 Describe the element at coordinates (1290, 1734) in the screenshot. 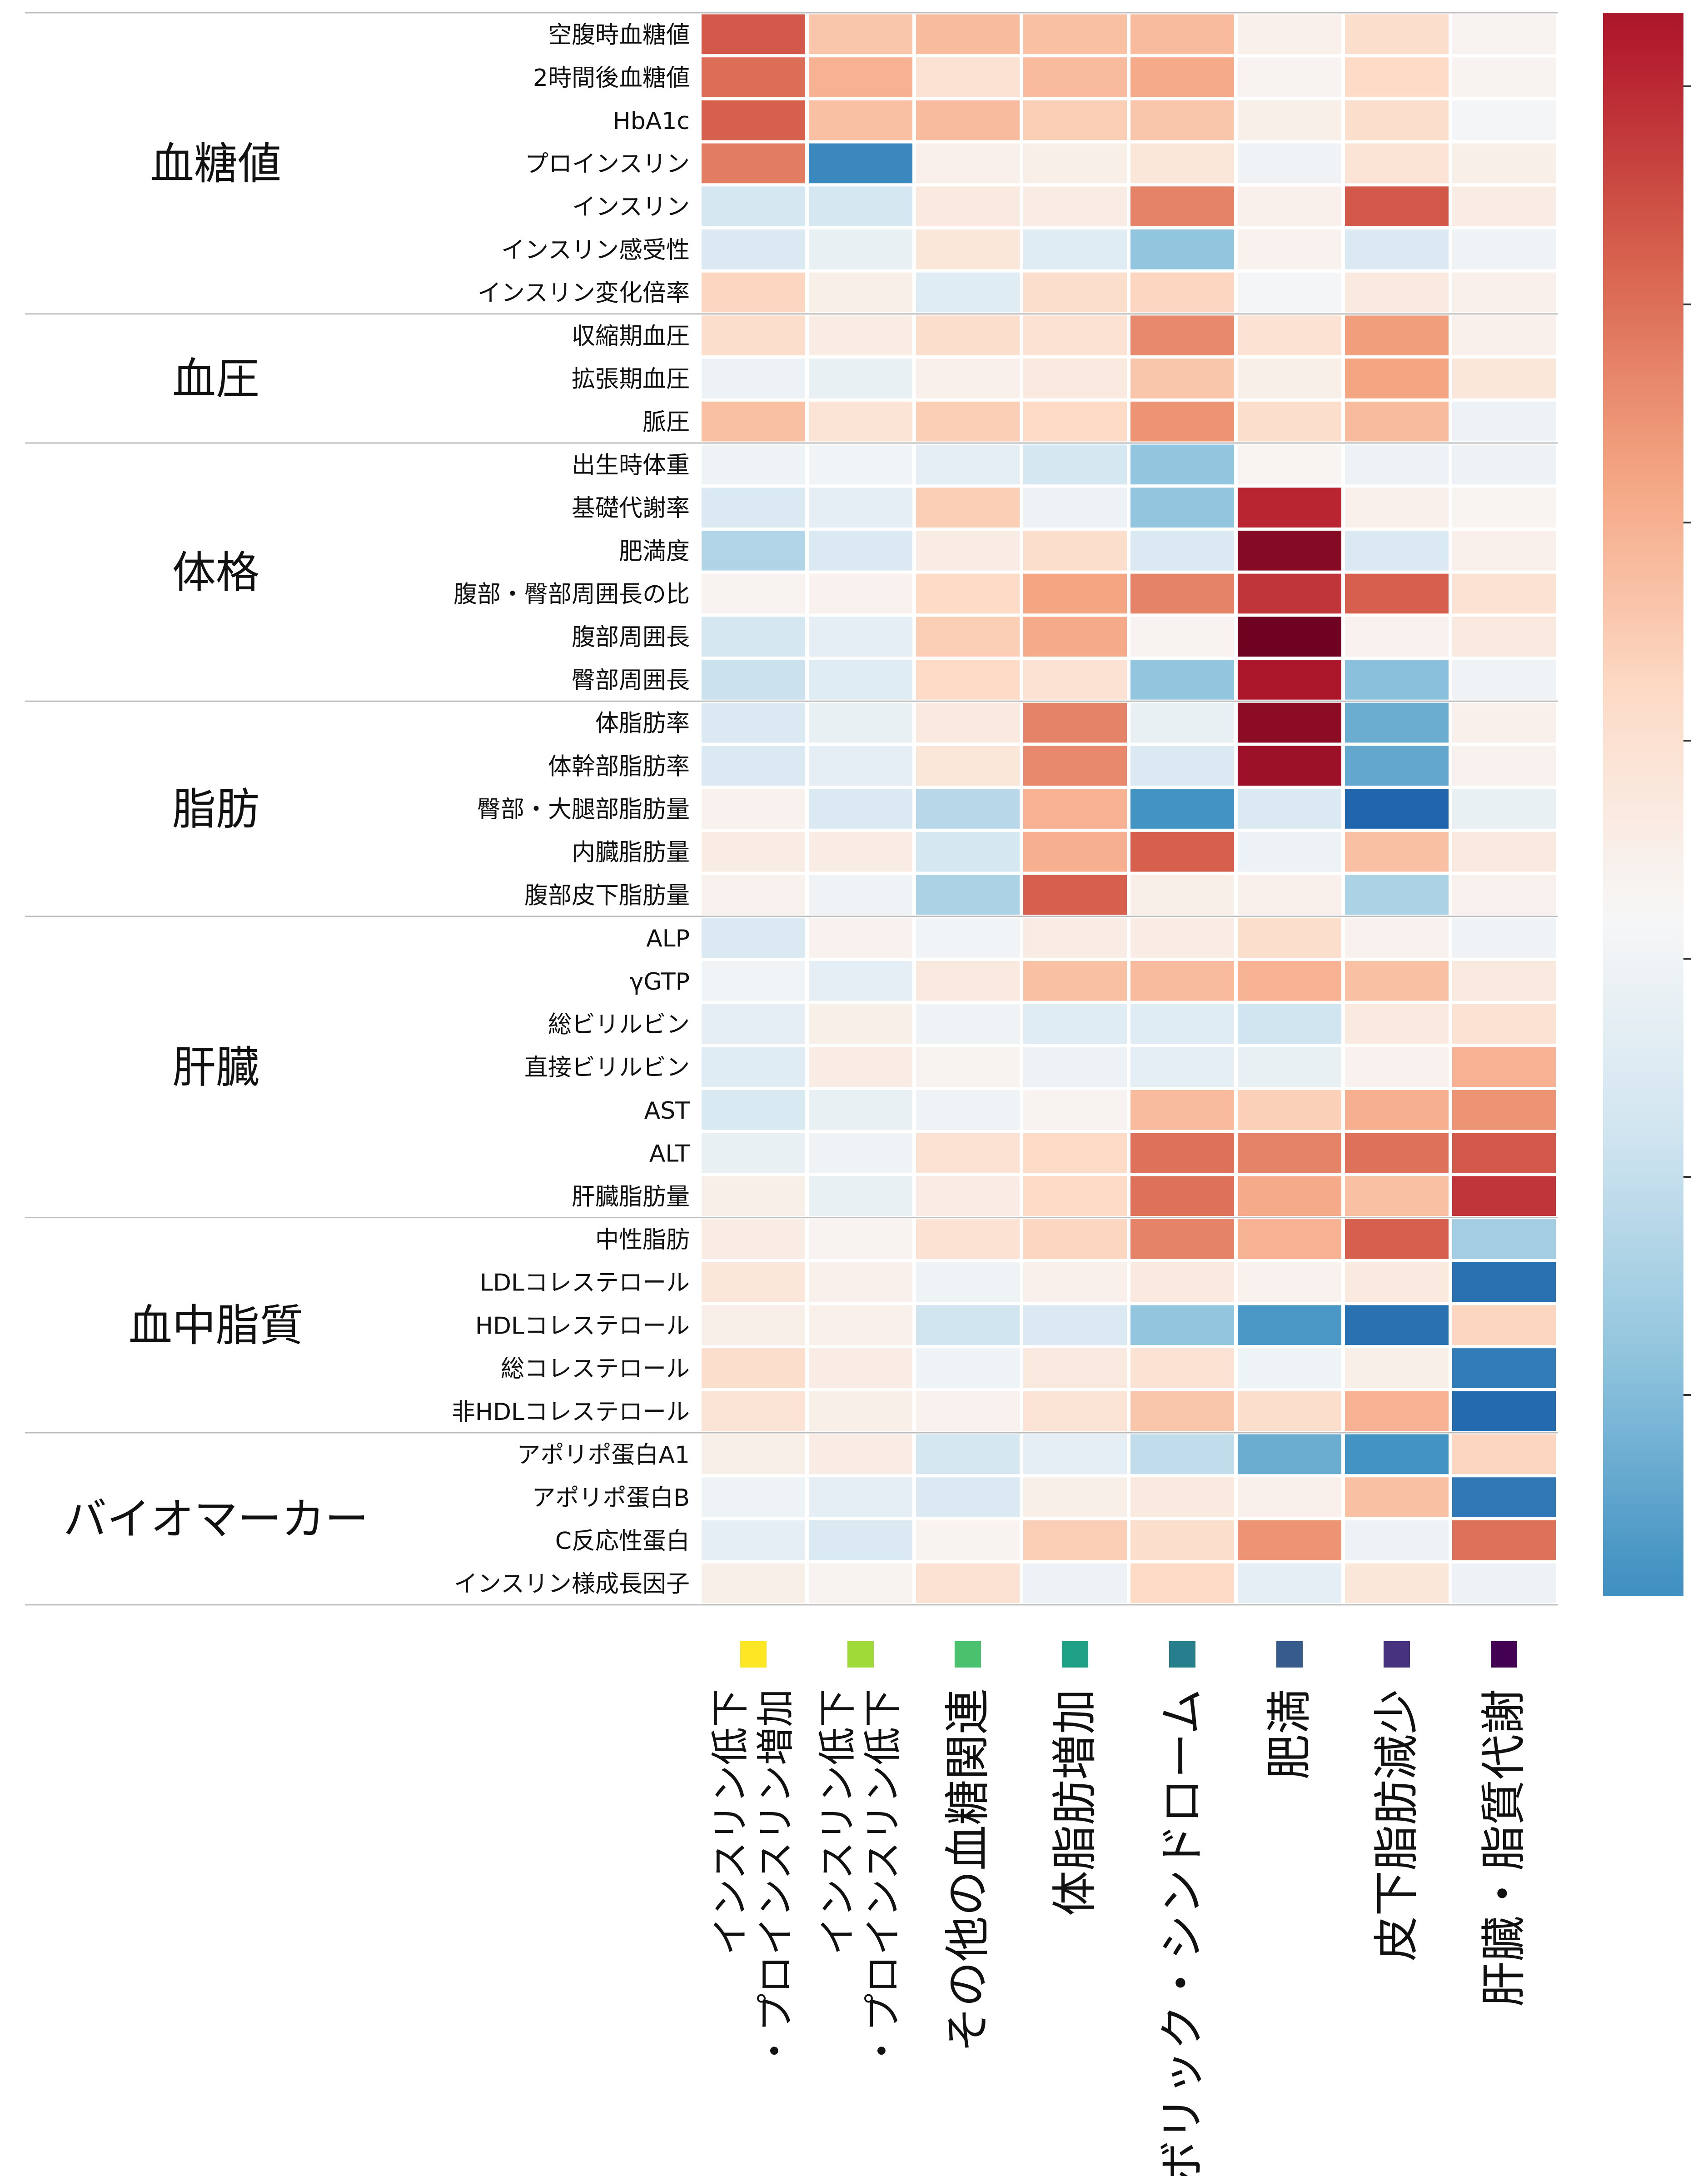

I see `column-label: 肥満` at that location.